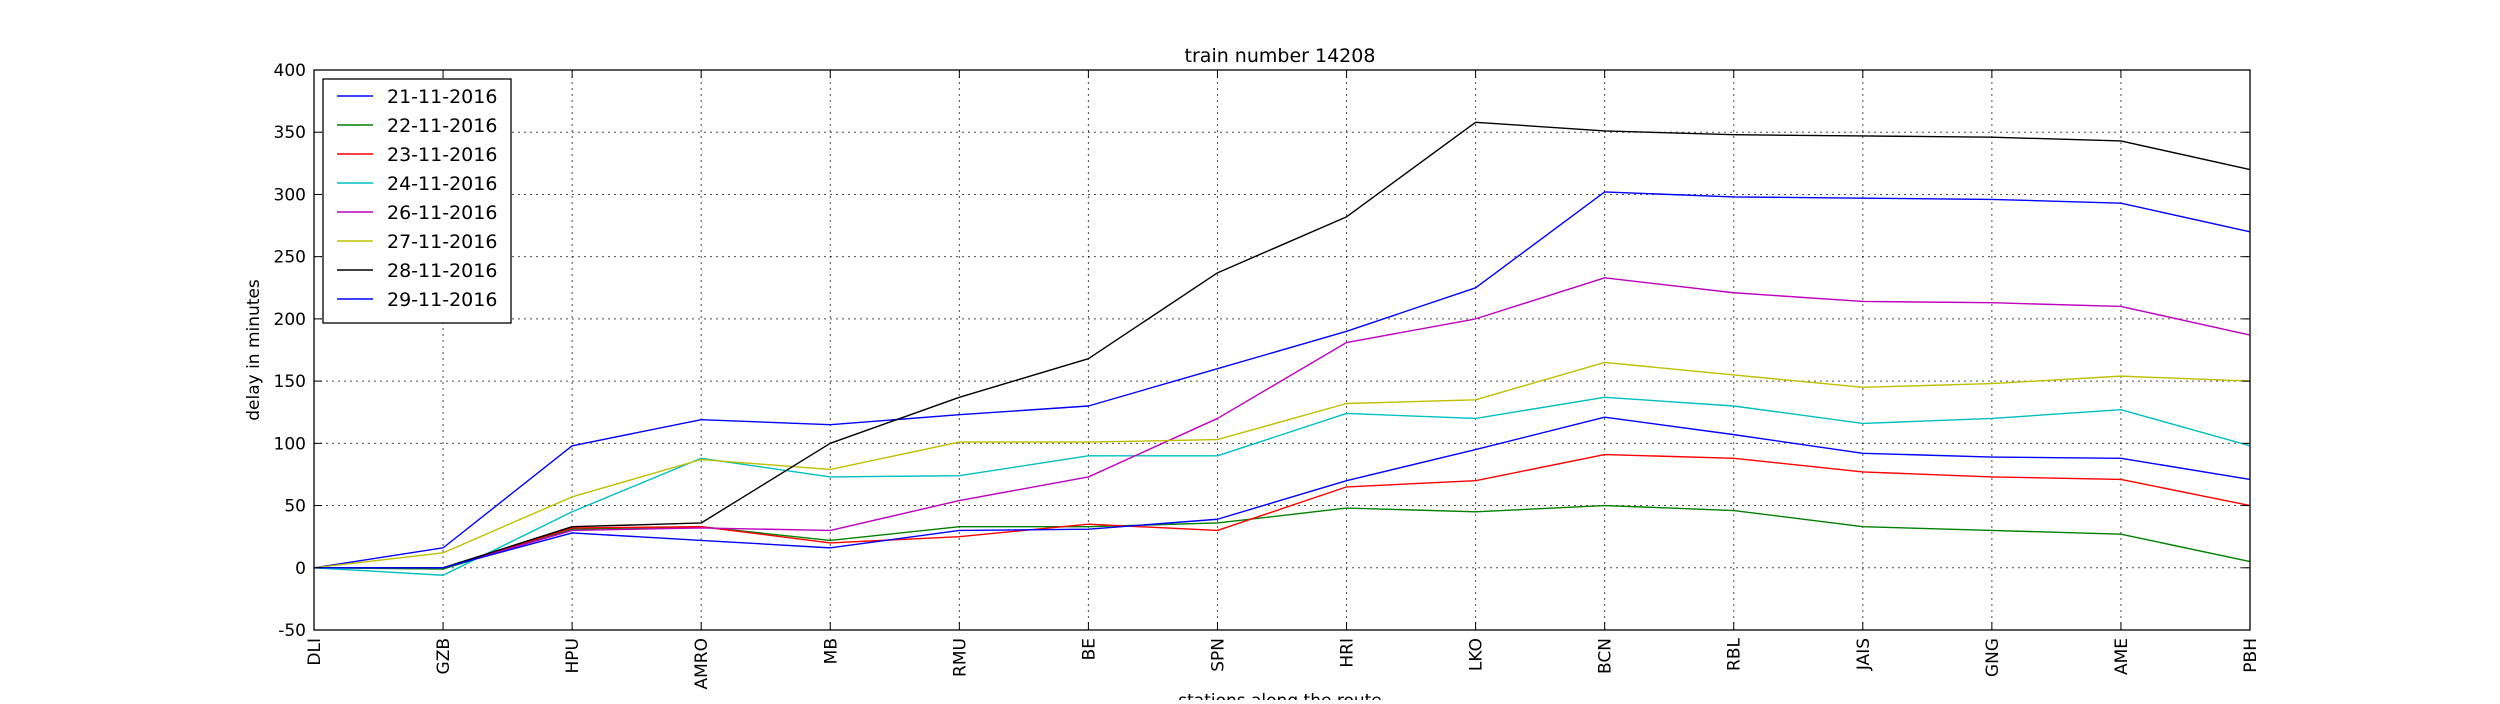 This screenshot has width=2500, height=704. Describe the element at coordinates (315, 652) in the screenshot. I see `x-tick-label: DLI` at that location.